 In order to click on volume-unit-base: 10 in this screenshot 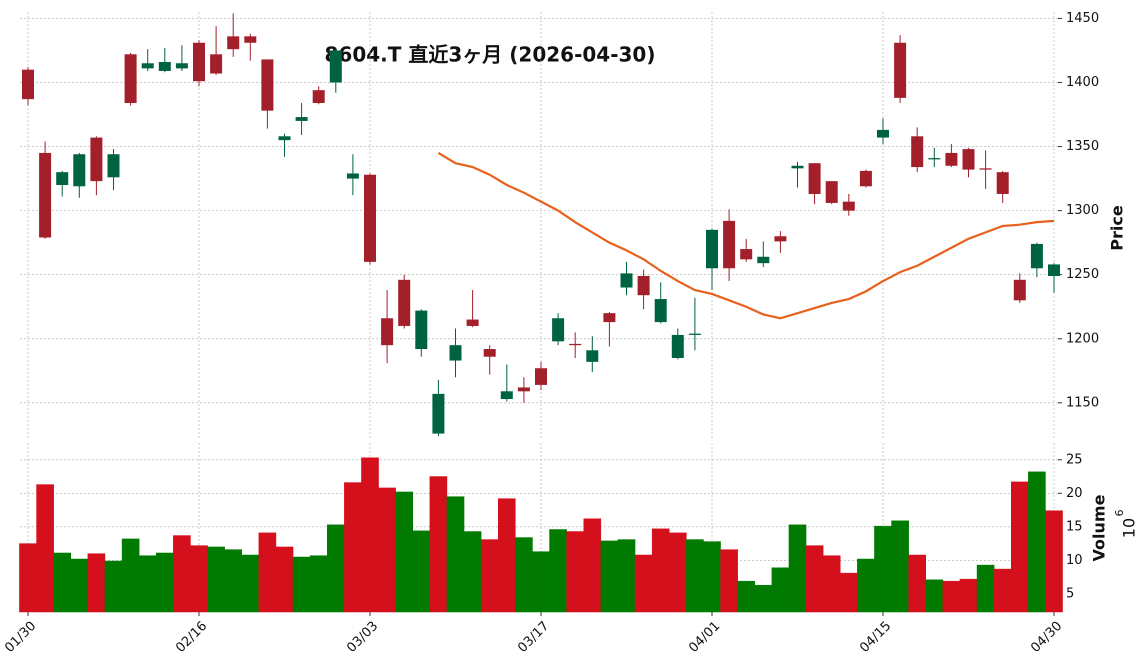, I will do `click(1129, 528)`.